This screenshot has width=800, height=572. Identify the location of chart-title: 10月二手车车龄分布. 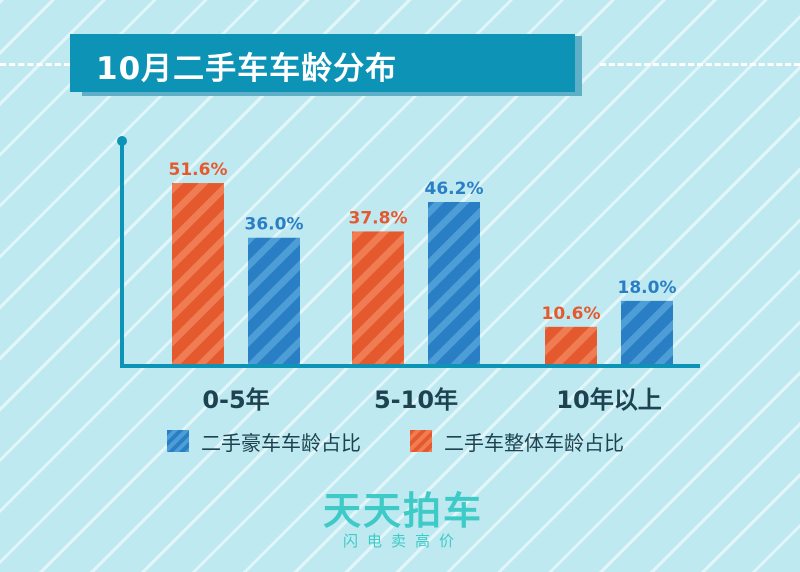
(247, 69).